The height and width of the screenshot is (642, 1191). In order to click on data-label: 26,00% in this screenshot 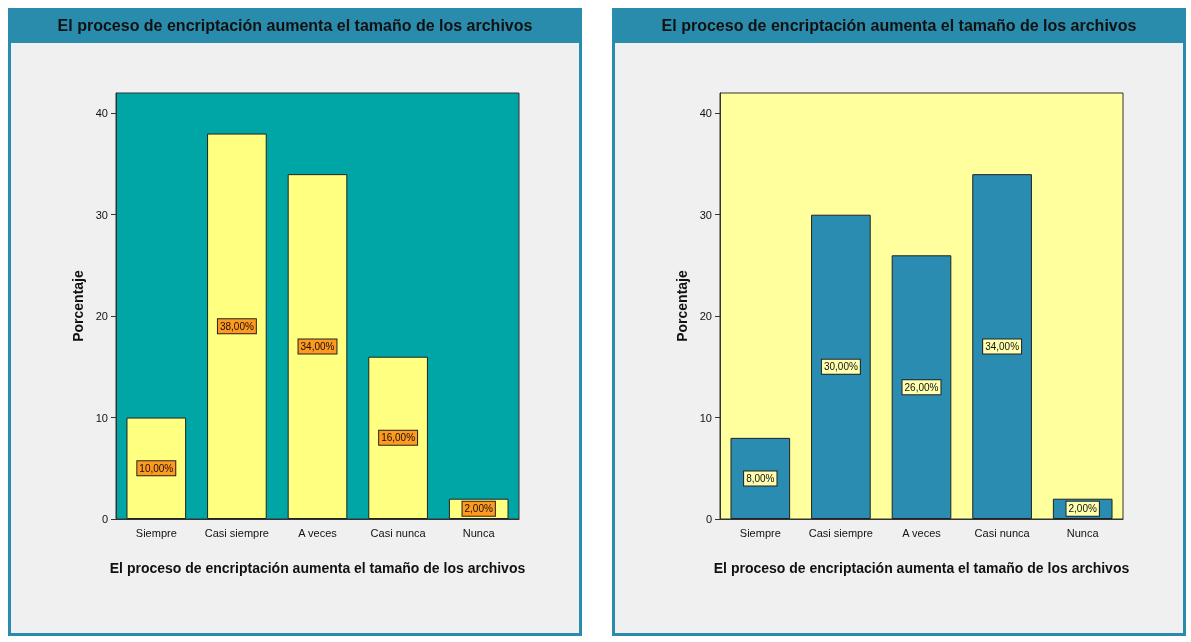, I will do `click(921, 387)`.